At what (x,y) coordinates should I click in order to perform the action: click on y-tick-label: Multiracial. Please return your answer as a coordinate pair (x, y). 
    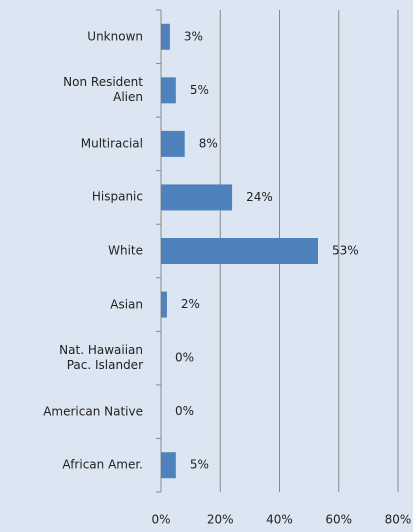
    Looking at the image, I should click on (111, 143).